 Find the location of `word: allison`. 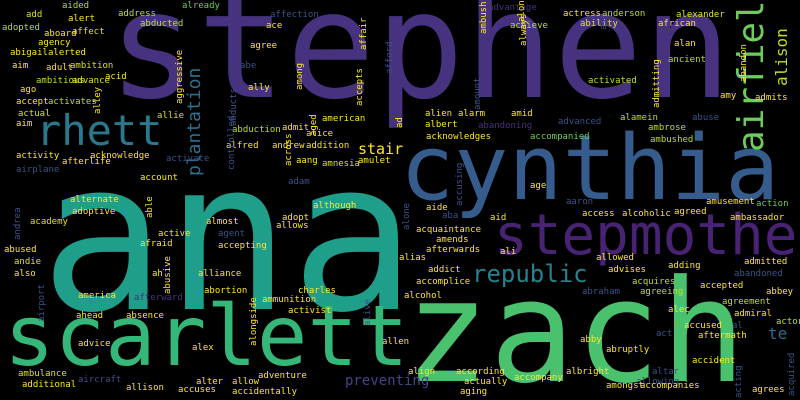

word: allison is located at coordinates (145, 388).